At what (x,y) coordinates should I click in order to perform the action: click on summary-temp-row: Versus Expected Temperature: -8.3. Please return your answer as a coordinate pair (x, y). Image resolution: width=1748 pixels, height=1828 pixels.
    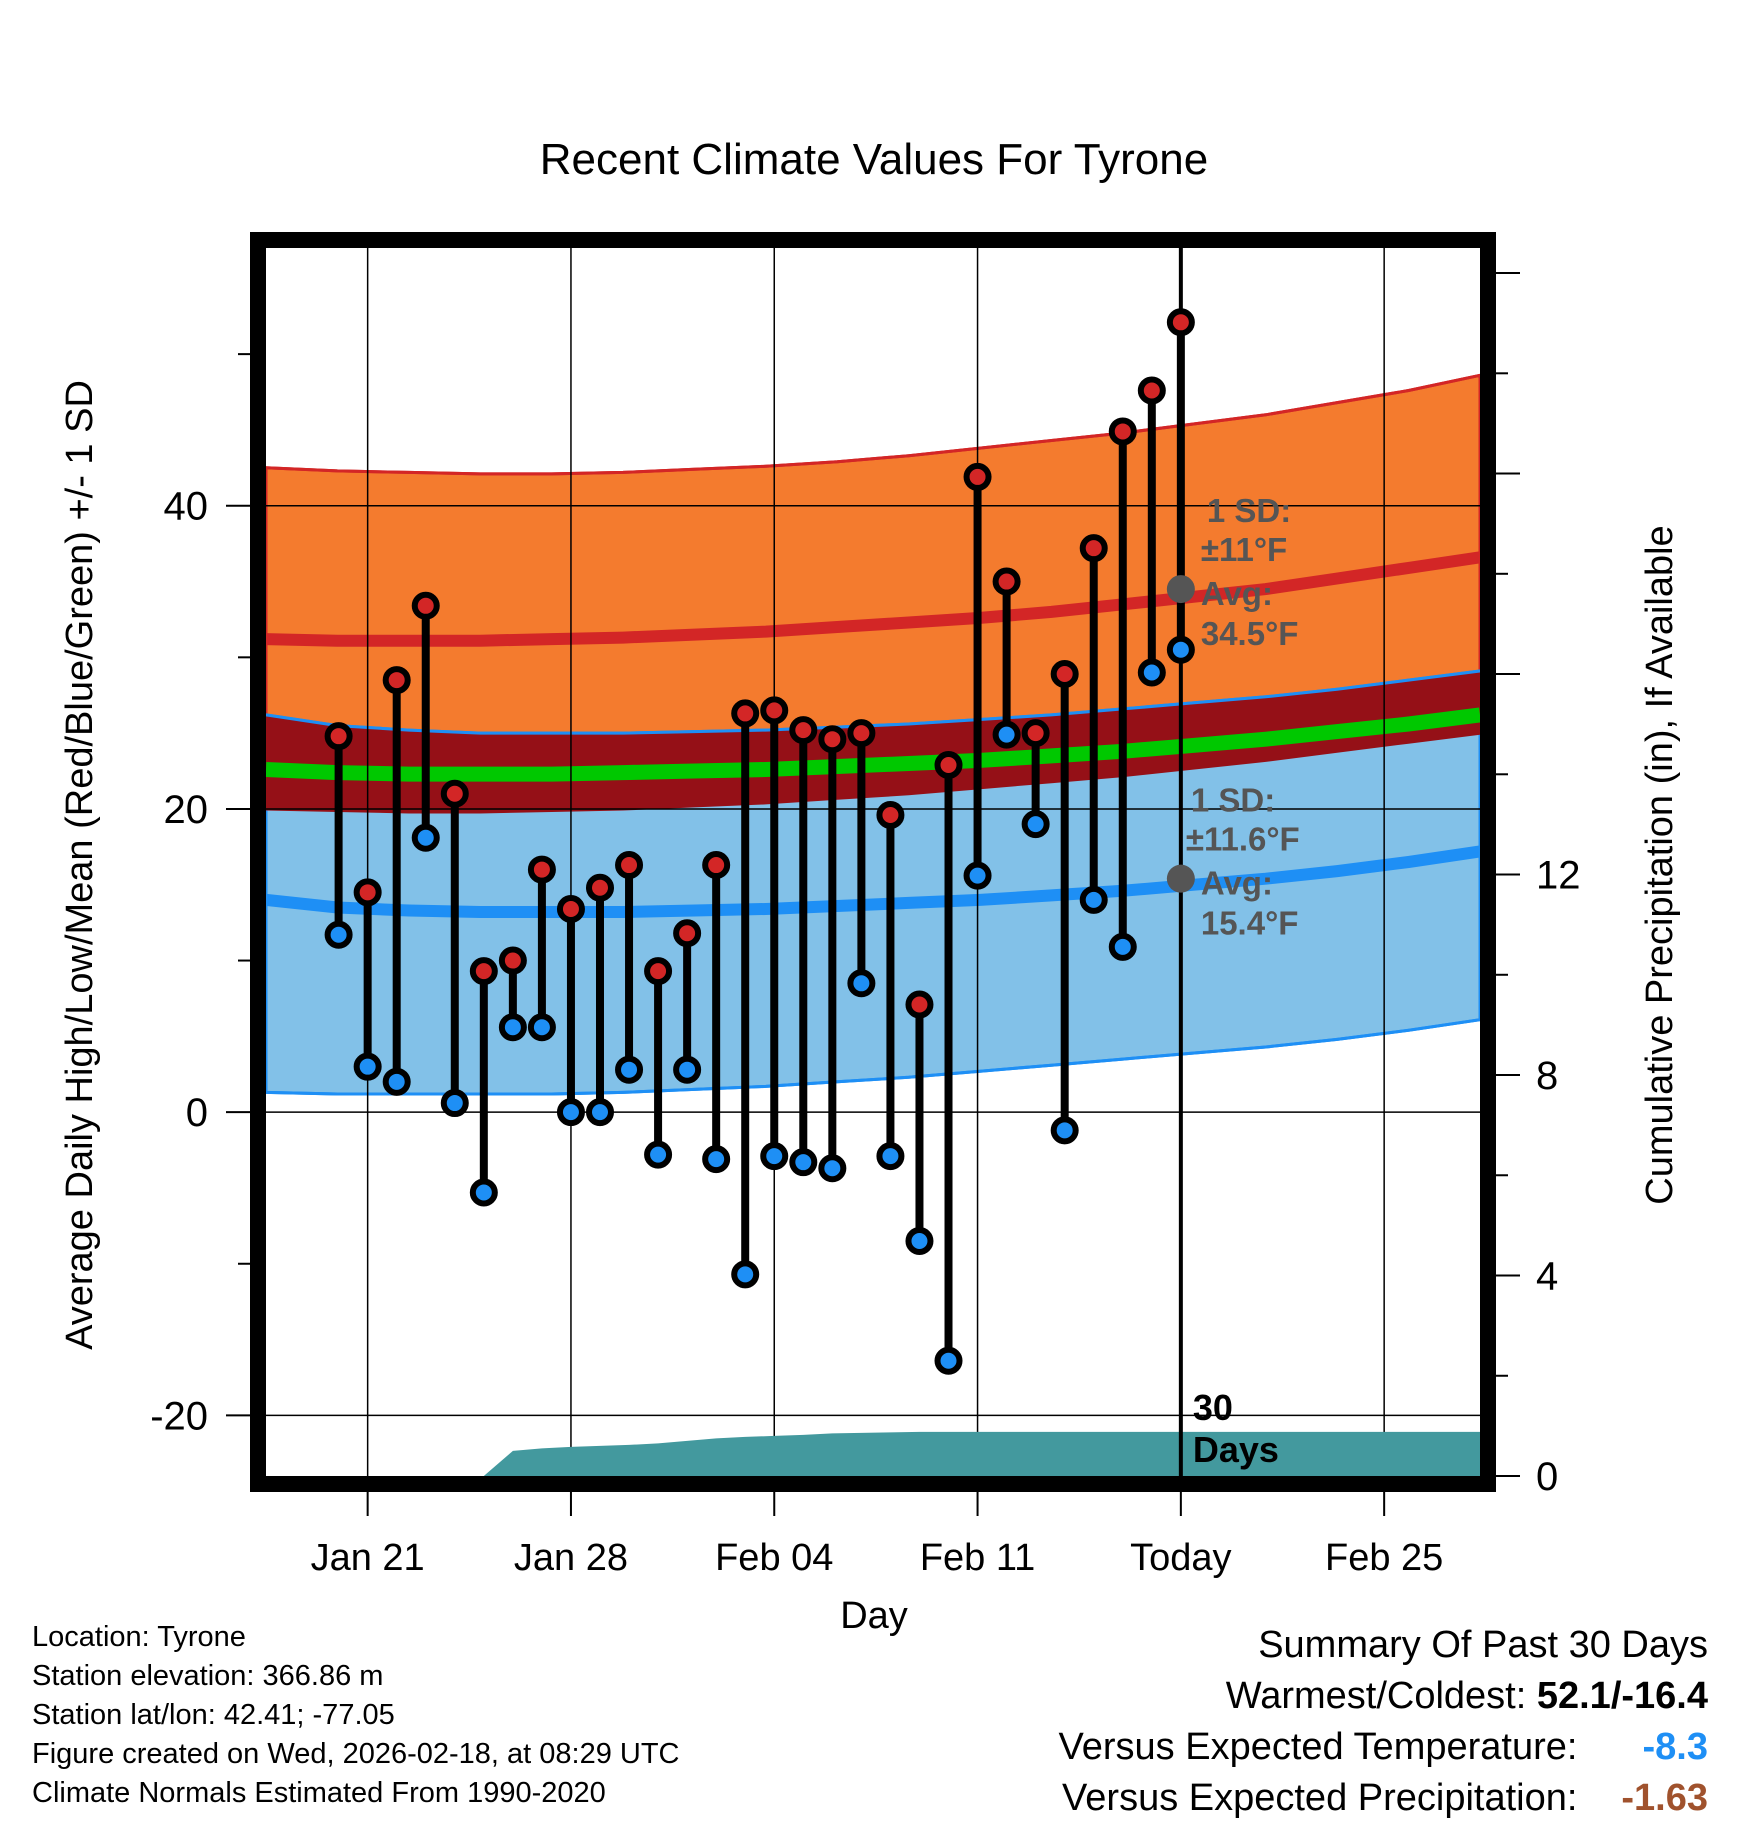
    Looking at the image, I should click on (1383, 1747).